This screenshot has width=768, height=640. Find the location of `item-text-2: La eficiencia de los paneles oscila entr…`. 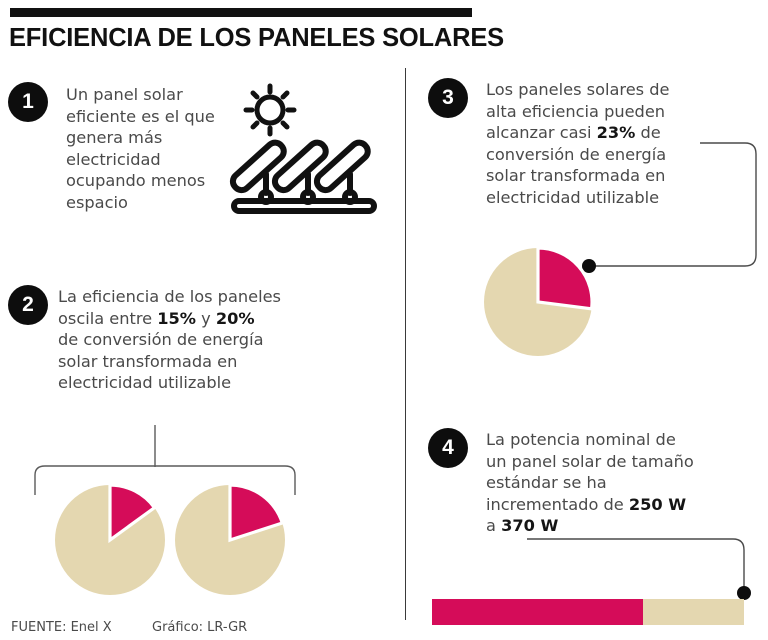

item-text-2: La eficiencia de los paneles oscila entr… is located at coordinates (169, 340).